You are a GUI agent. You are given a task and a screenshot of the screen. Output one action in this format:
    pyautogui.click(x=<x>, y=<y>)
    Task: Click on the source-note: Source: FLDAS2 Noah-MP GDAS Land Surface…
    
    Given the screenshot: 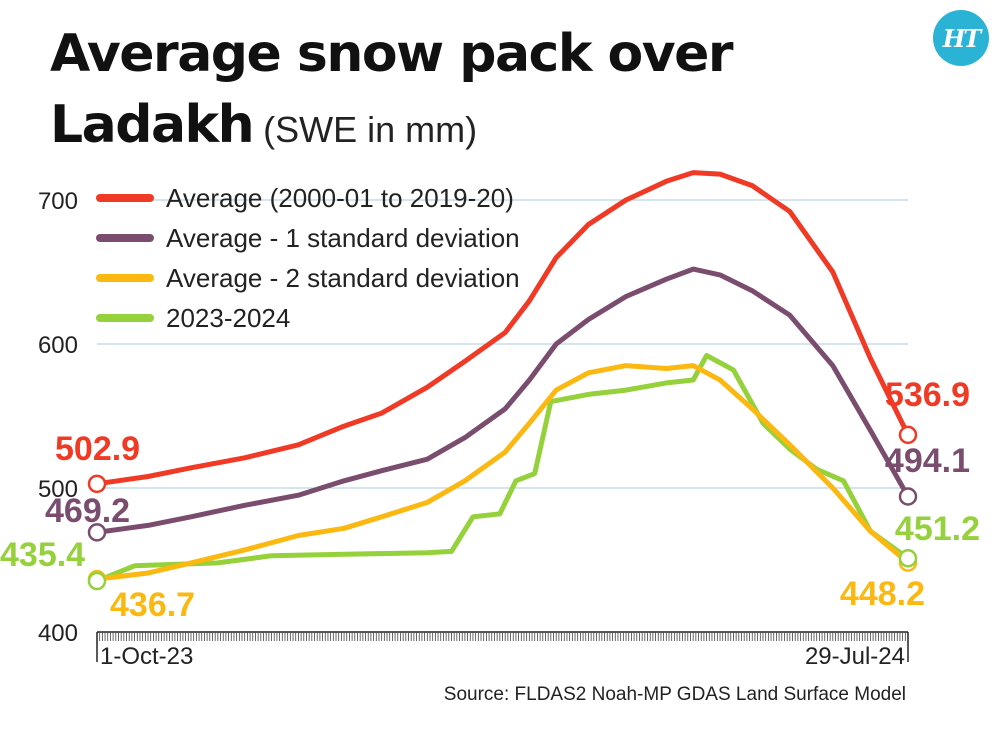 What is the action you would take?
    pyautogui.click(x=674, y=694)
    